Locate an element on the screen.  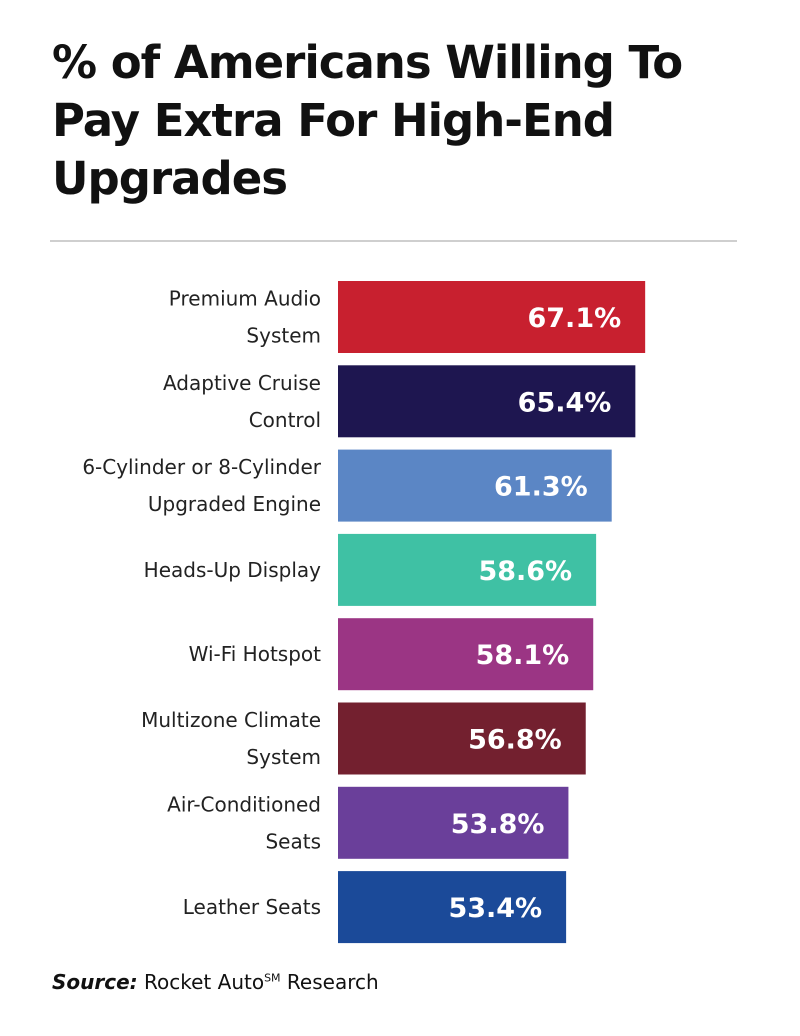
data-label: 58.1% is located at coordinates (523, 655).